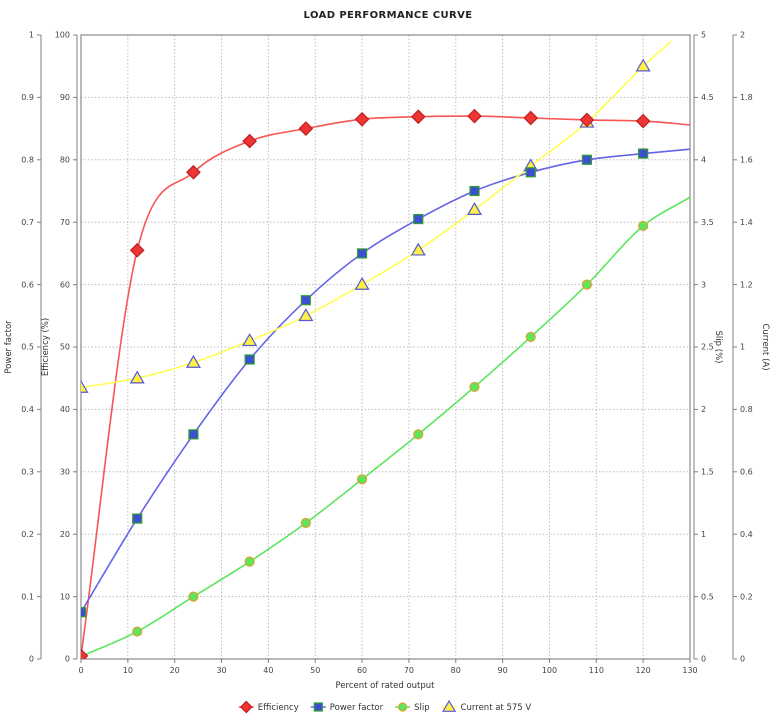 The height and width of the screenshot is (723, 779). Describe the element at coordinates (703, 284) in the screenshot. I see `tick-label-slip: 3` at that location.